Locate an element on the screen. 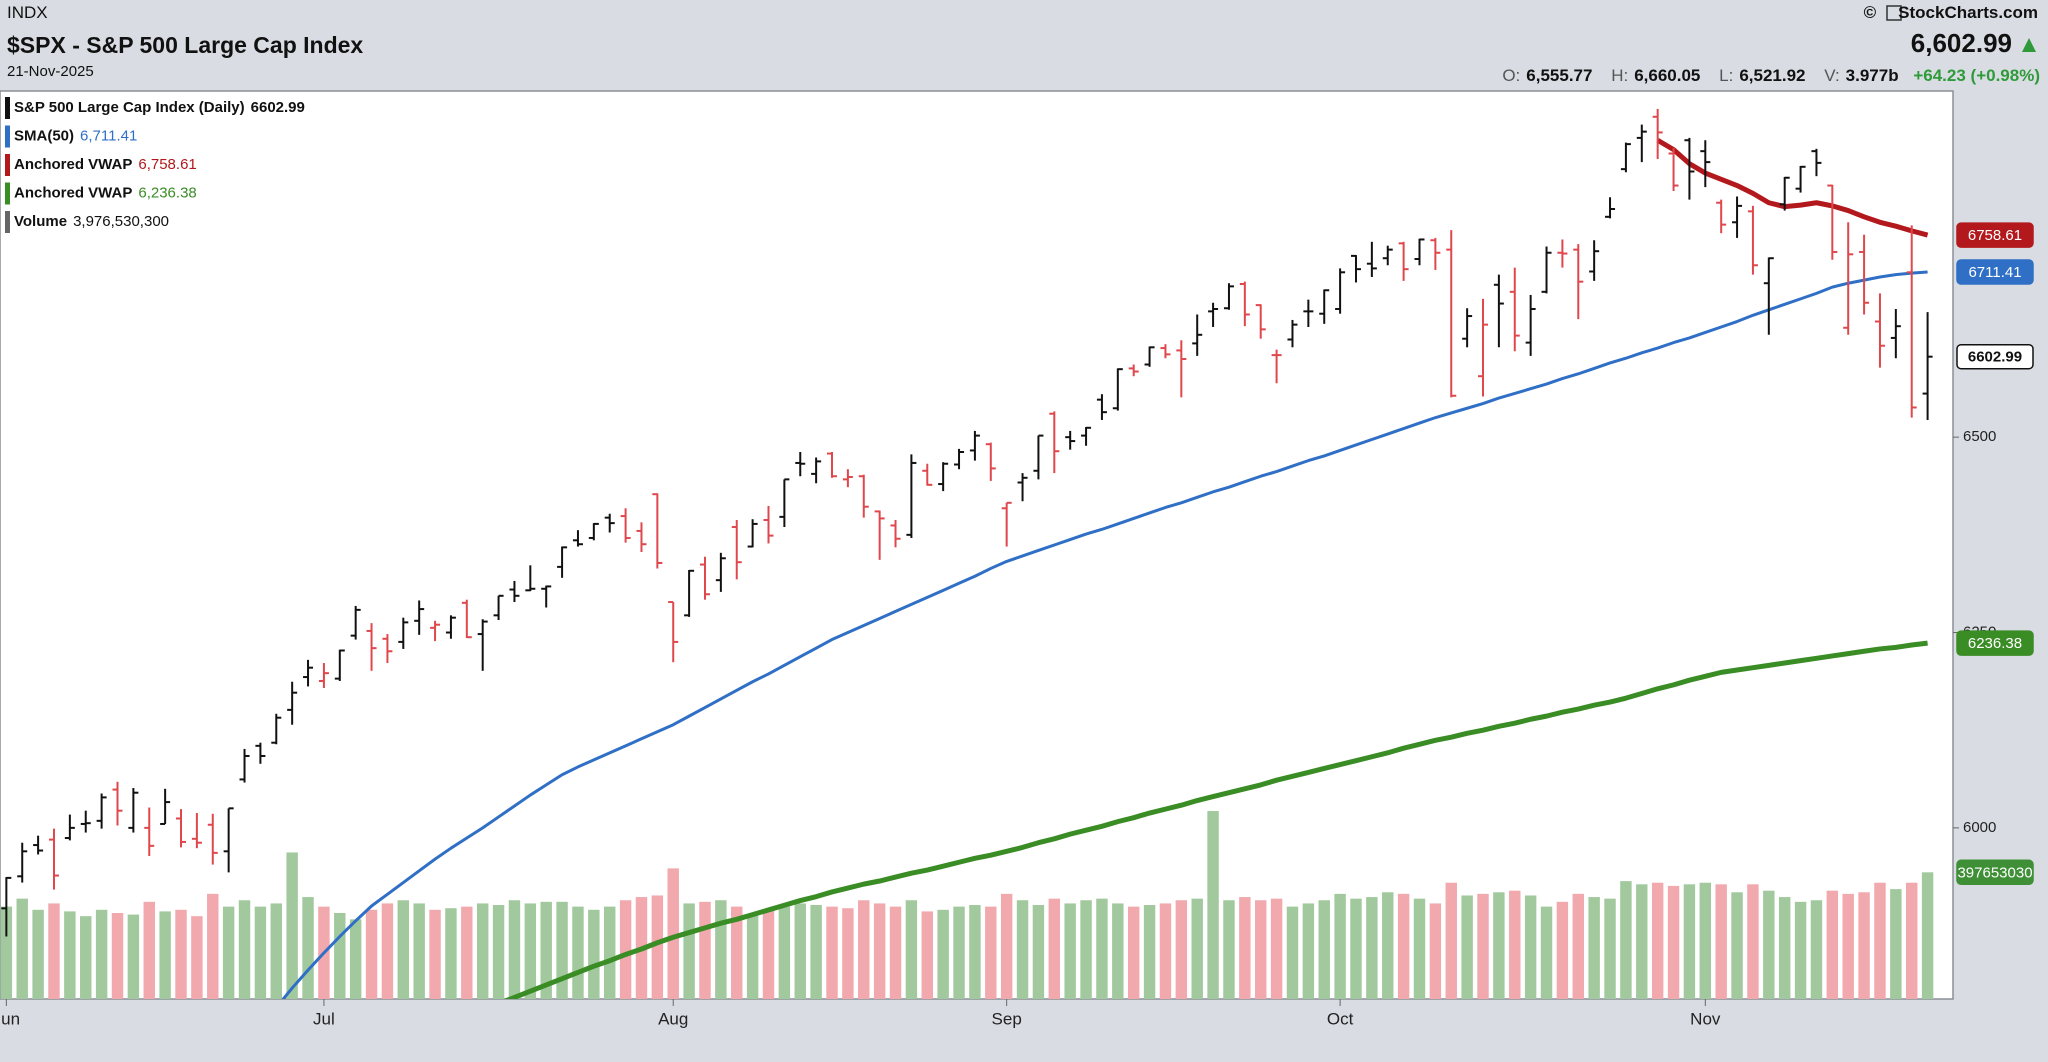 The width and height of the screenshot is (2048, 1062). value-badge-label: 6236.38 is located at coordinates (1995, 643).